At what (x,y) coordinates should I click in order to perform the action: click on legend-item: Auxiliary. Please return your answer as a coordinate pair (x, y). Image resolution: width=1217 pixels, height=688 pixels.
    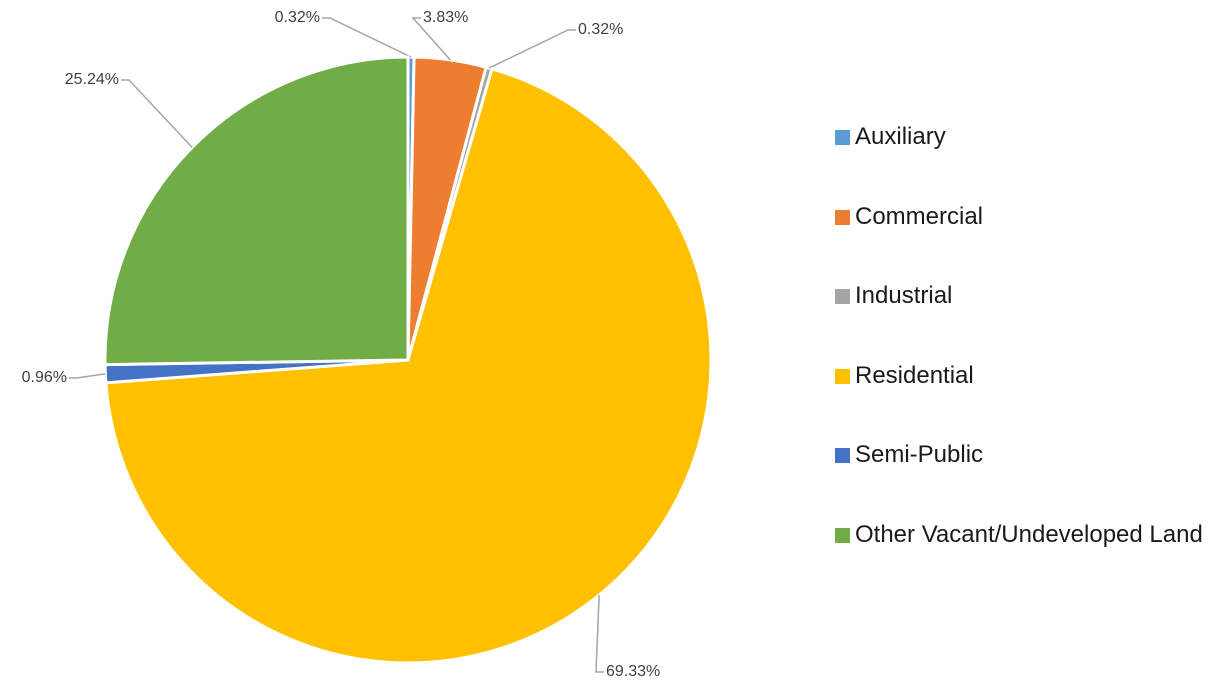
    Looking at the image, I should click on (1022, 162).